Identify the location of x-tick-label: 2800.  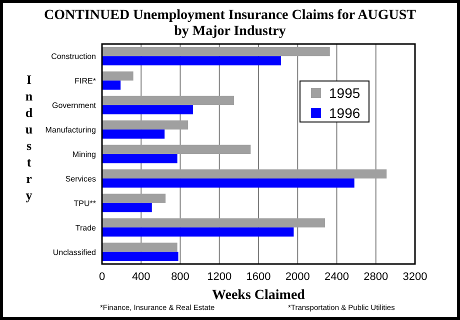
(376, 277).